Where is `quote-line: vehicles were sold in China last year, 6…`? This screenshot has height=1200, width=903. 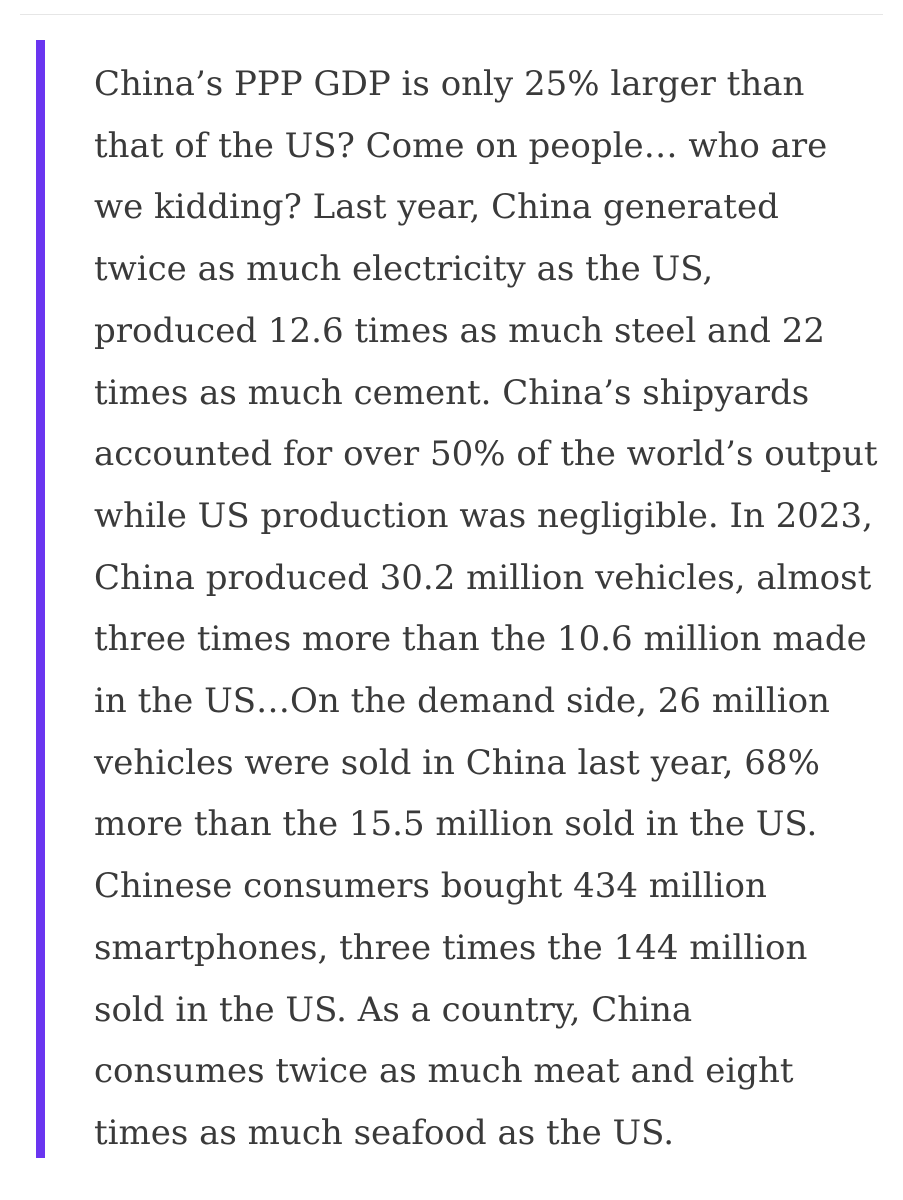
quote-line: vehicles were sold in China last year, 6… is located at coordinates (457, 762).